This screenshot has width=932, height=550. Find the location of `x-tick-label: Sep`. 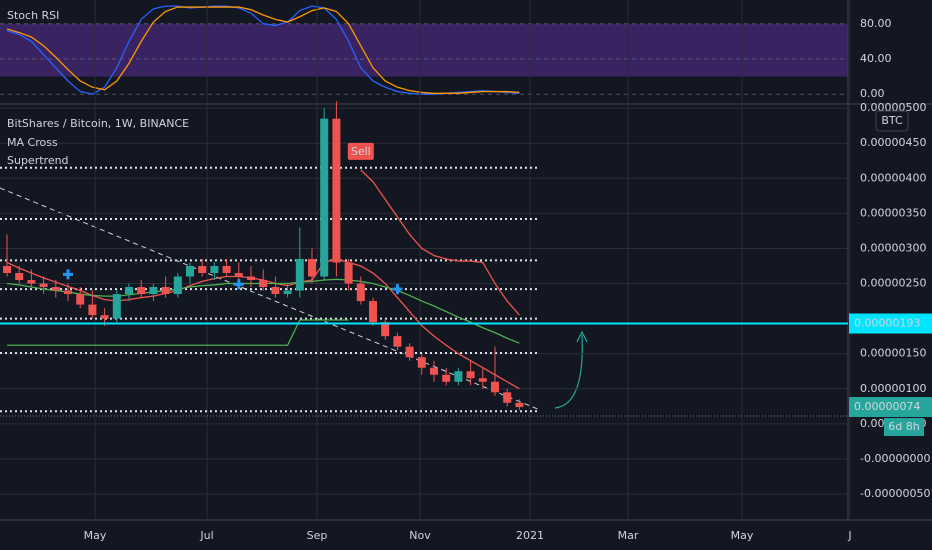

x-tick-label: Sep is located at coordinates (317, 535).